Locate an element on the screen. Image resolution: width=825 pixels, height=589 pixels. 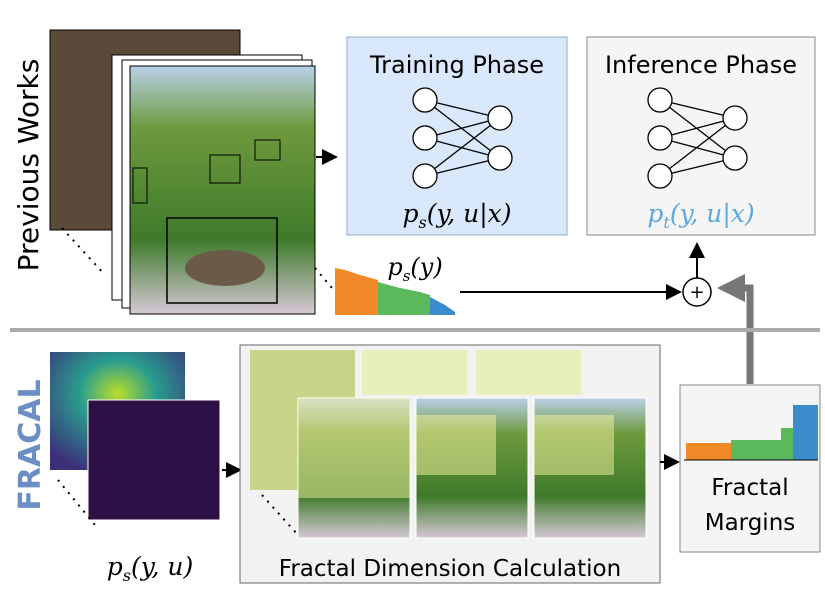
fractal-caption: Fractal Dimension Calculation is located at coordinates (450, 569).